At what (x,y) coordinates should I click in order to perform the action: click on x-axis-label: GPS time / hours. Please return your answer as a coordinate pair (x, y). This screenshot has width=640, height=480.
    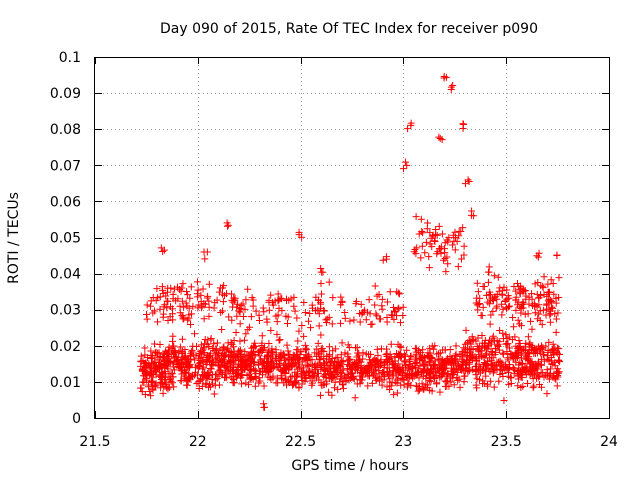
    Looking at the image, I should click on (349, 466).